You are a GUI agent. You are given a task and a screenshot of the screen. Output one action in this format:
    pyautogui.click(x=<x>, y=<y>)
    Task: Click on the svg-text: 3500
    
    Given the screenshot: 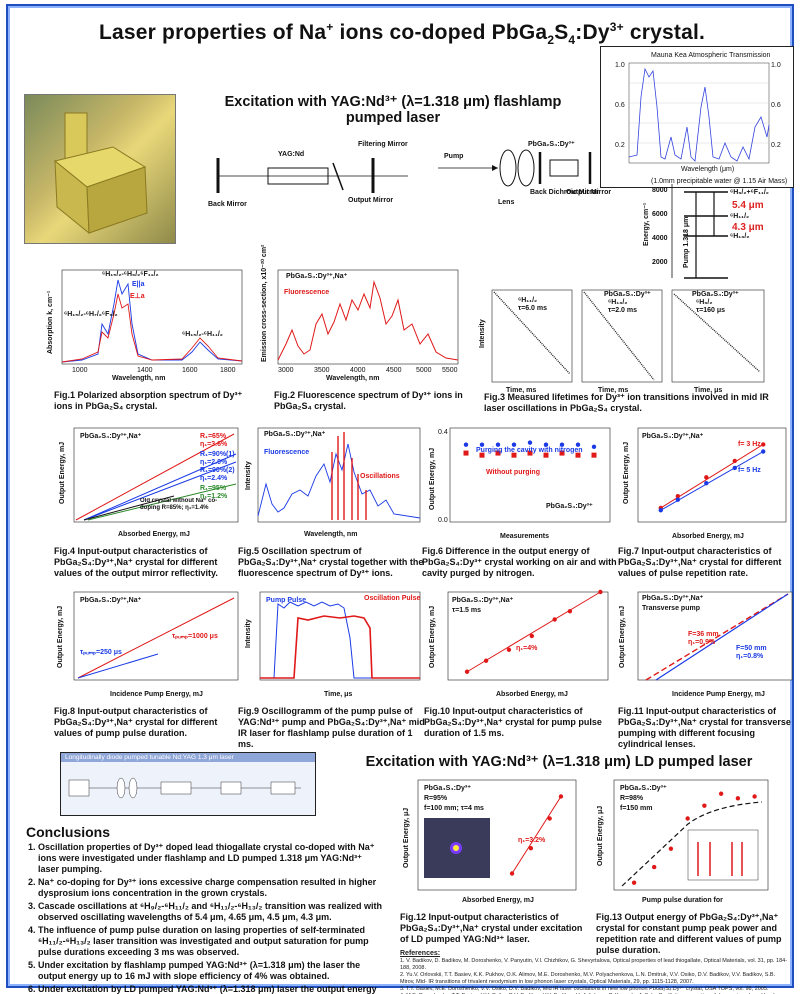 What is the action you would take?
    pyautogui.click(x=322, y=370)
    